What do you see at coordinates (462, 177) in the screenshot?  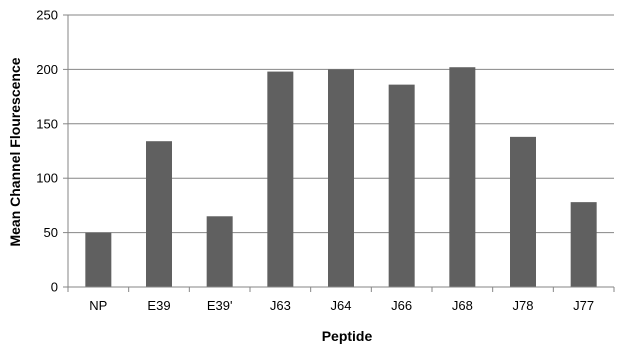 I see `bar-J68` at bounding box center [462, 177].